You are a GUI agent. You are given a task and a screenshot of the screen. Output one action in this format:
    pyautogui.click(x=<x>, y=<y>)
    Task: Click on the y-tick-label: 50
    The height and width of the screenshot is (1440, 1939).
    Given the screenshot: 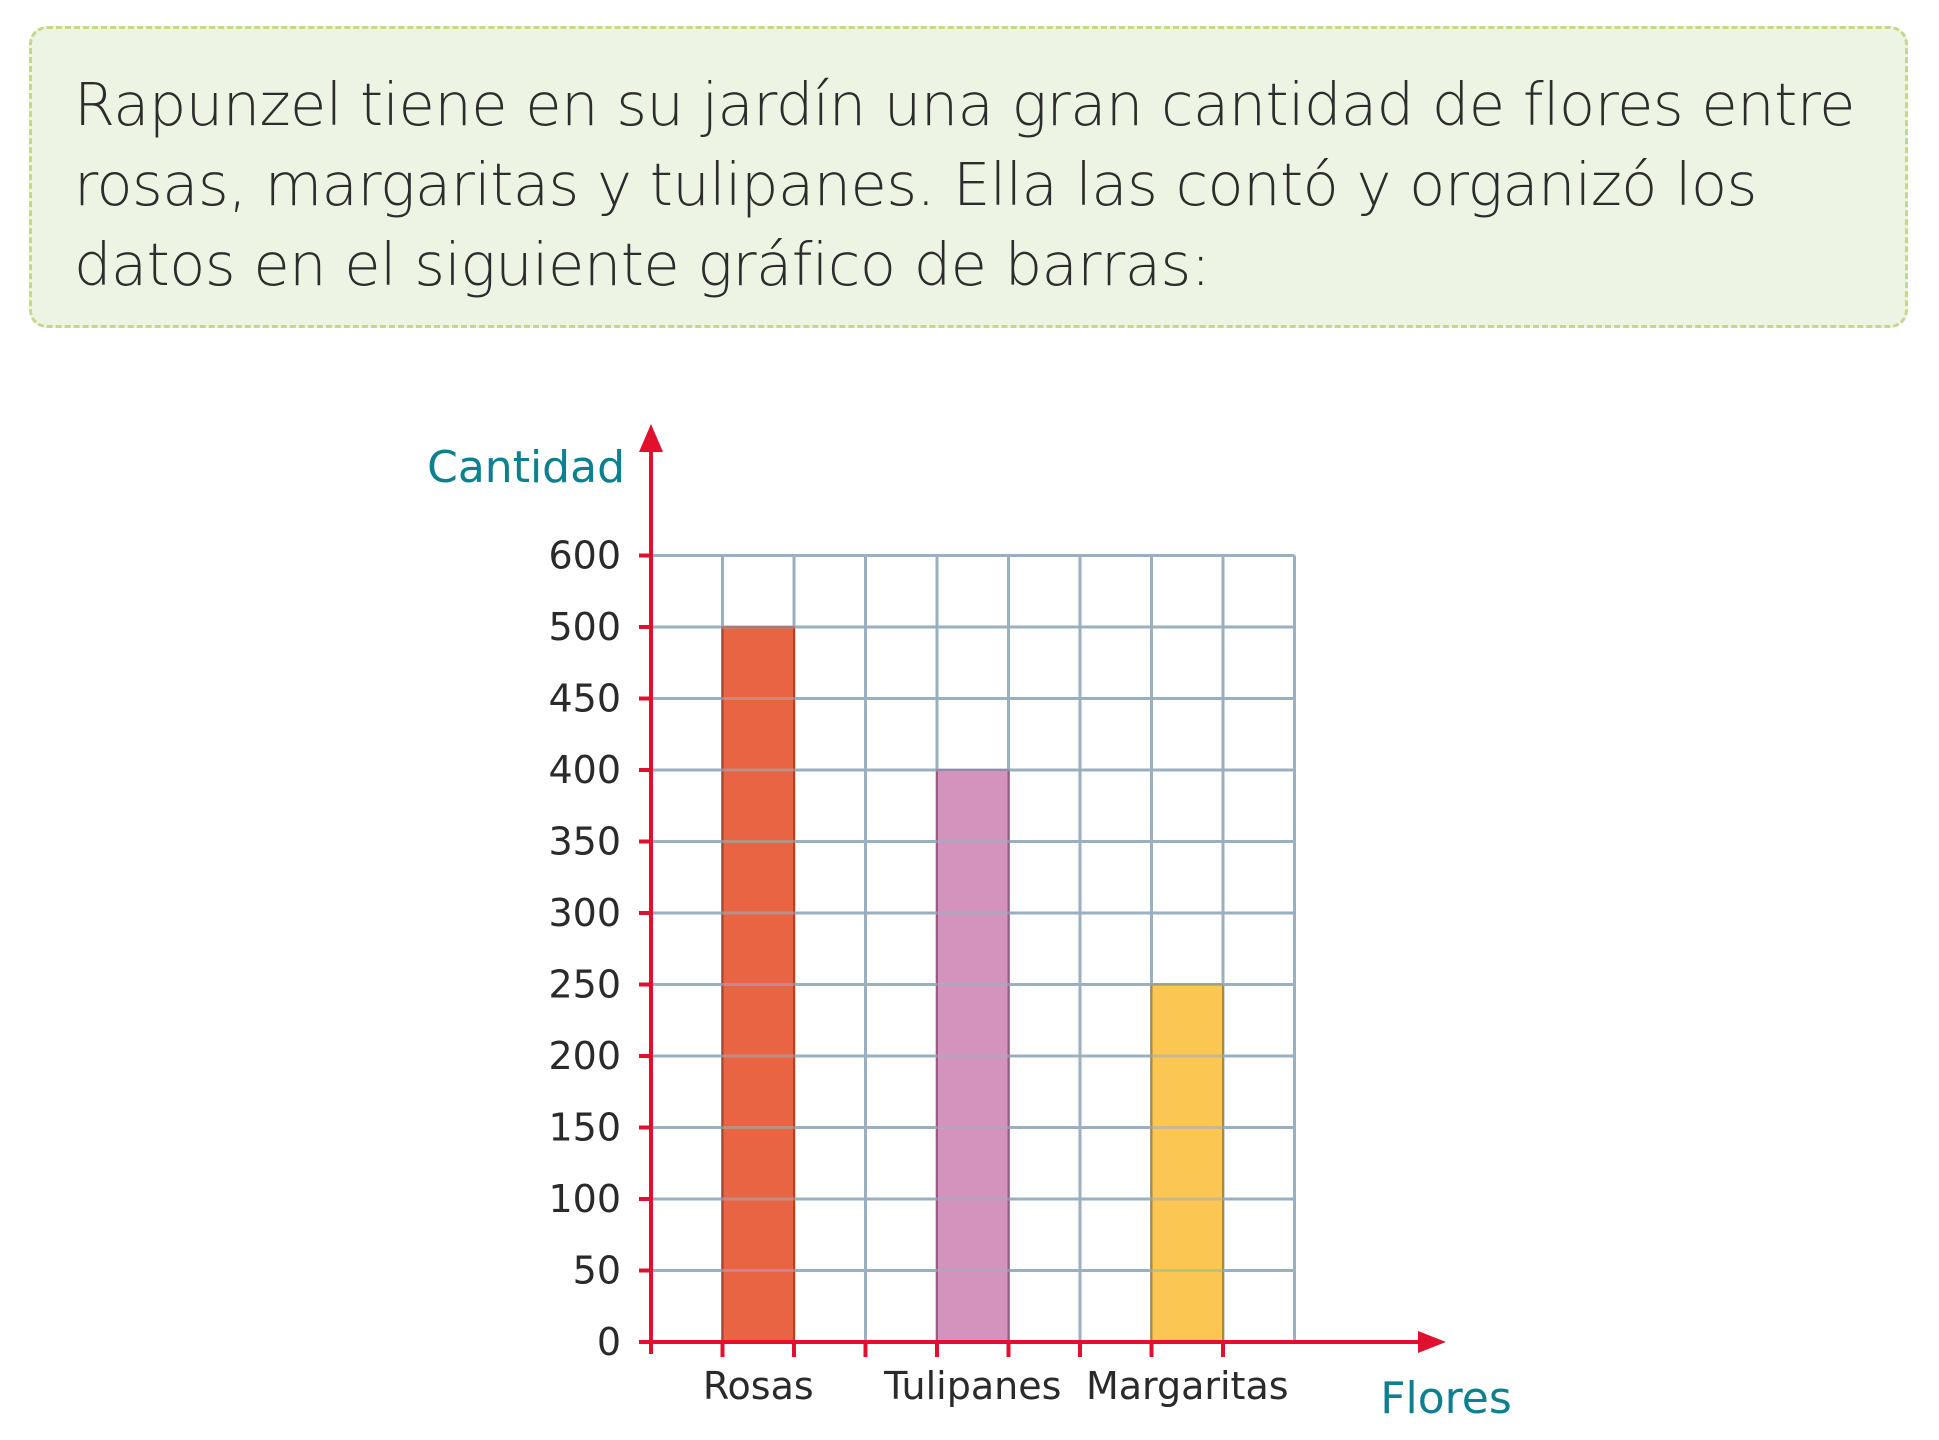 What is the action you would take?
    pyautogui.click(x=597, y=1271)
    